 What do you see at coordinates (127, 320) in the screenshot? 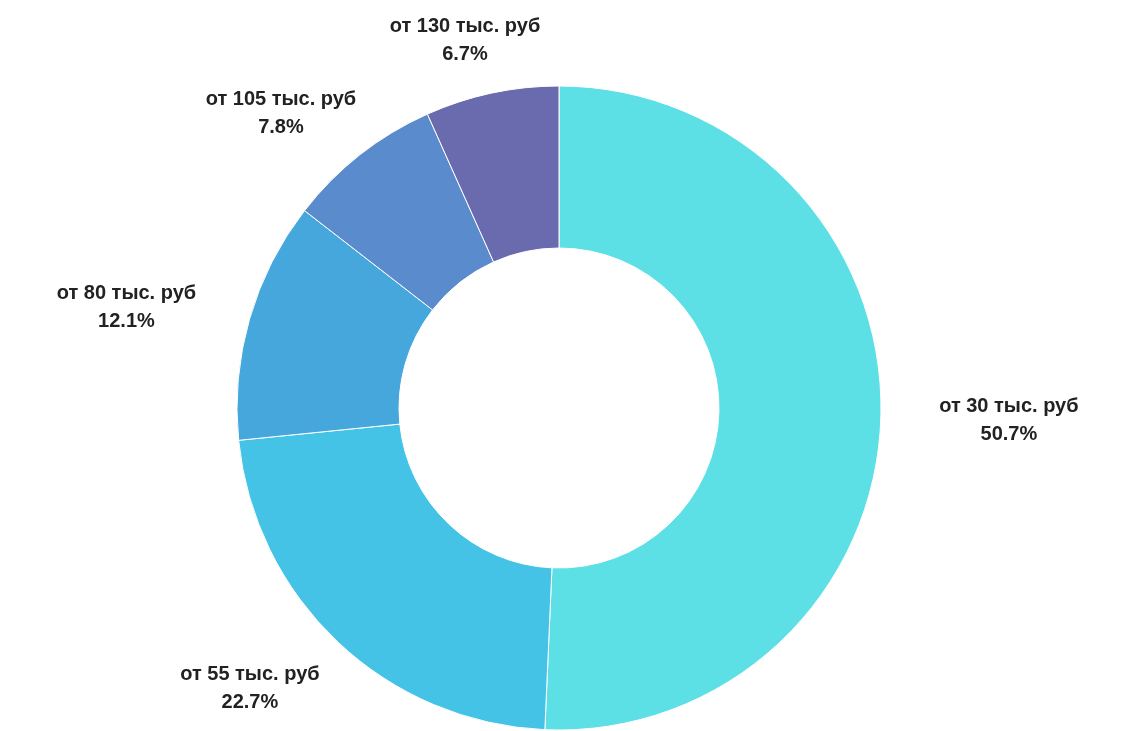
I see `data-label: 12.1%` at bounding box center [127, 320].